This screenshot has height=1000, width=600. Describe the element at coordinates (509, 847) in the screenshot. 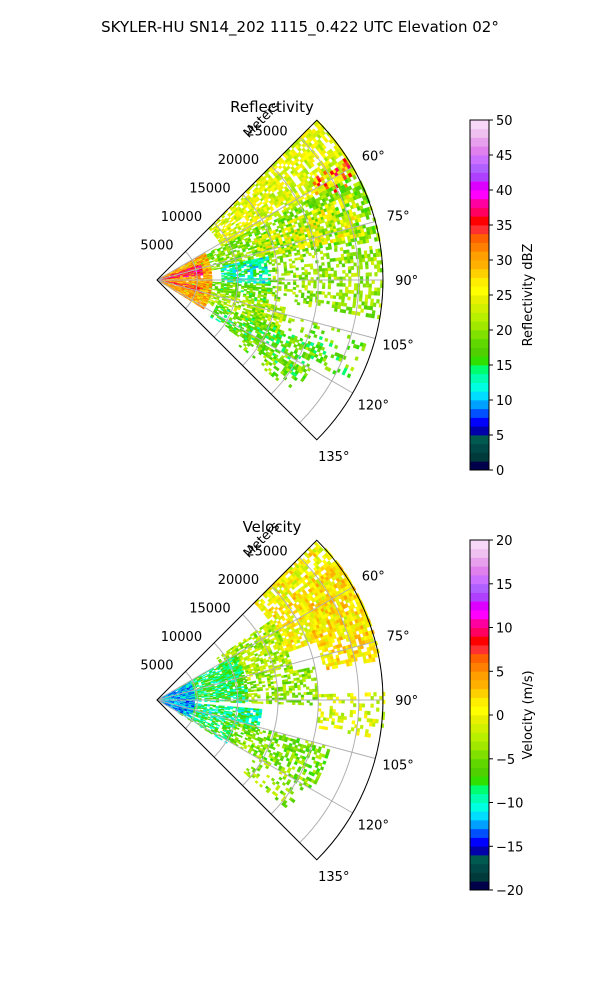

I see `velocity-colorbar-tick-label: −15` at that location.